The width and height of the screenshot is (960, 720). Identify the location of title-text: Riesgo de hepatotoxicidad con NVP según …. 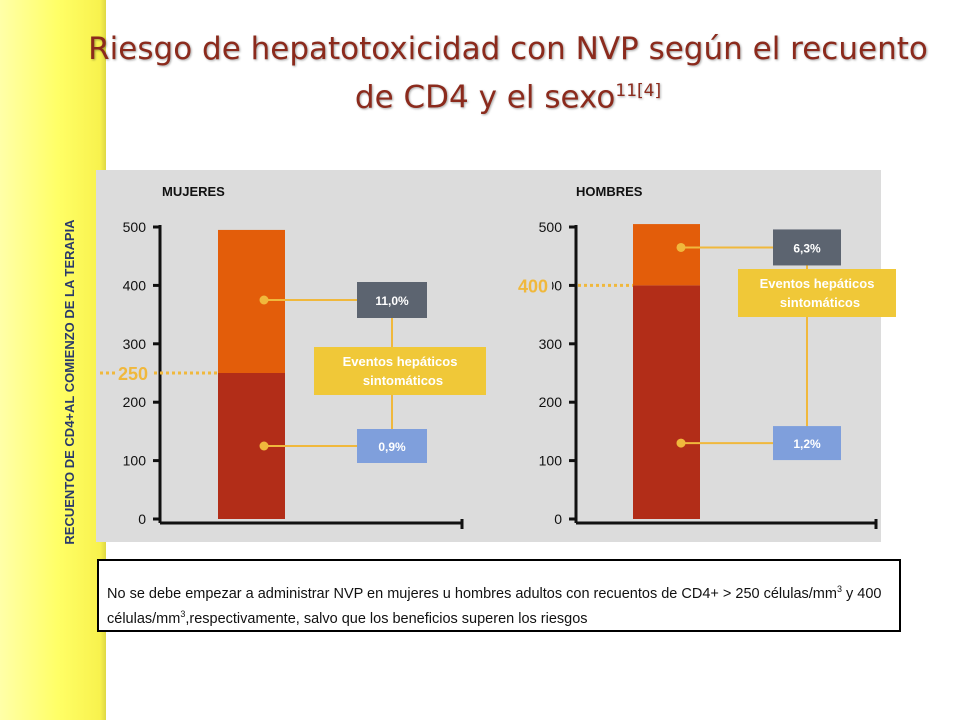
(508, 73).